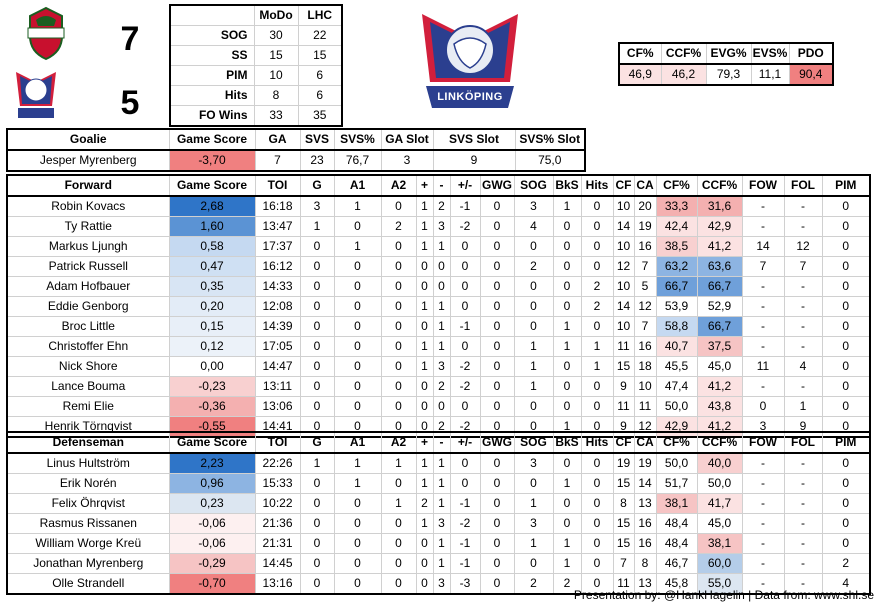 The image size is (884, 608). What do you see at coordinates (719, 543) in the screenshot?
I see `stat-cell: 38,1` at bounding box center [719, 543].